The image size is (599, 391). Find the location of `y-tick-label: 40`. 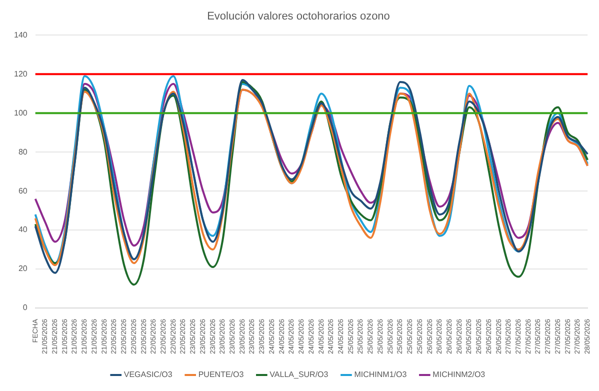

y-tick-label: 40 is located at coordinates (23, 229).